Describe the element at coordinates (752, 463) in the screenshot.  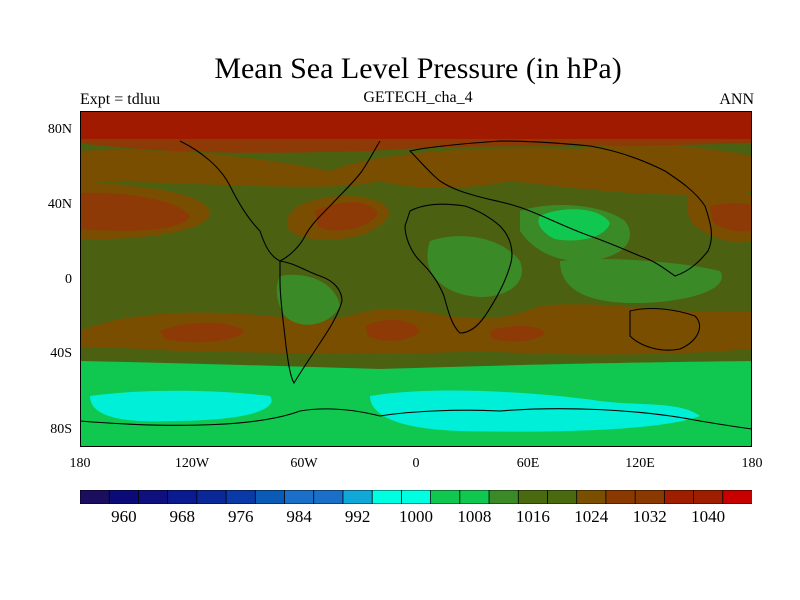
I see `lon-label-180e: 180` at that location.